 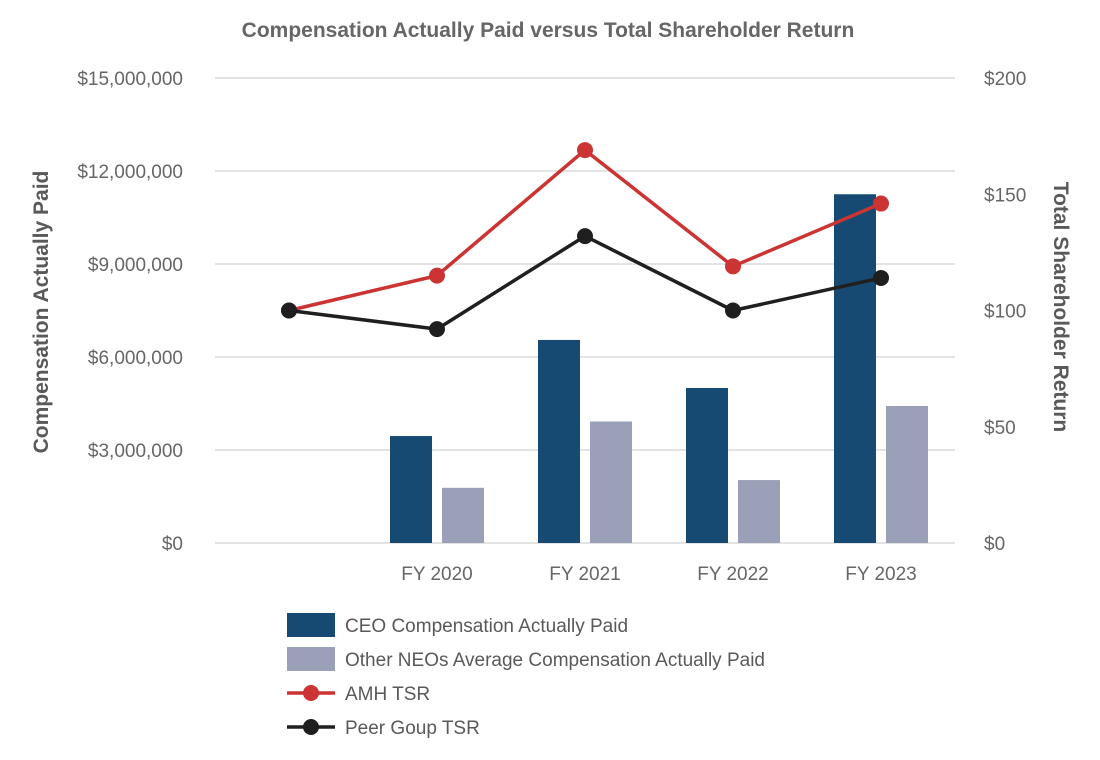 What do you see at coordinates (658, 574) in the screenshot?
I see `x-axis-ticks: FY 2020 FY 2021 FY 2022 FY 2023` at bounding box center [658, 574].